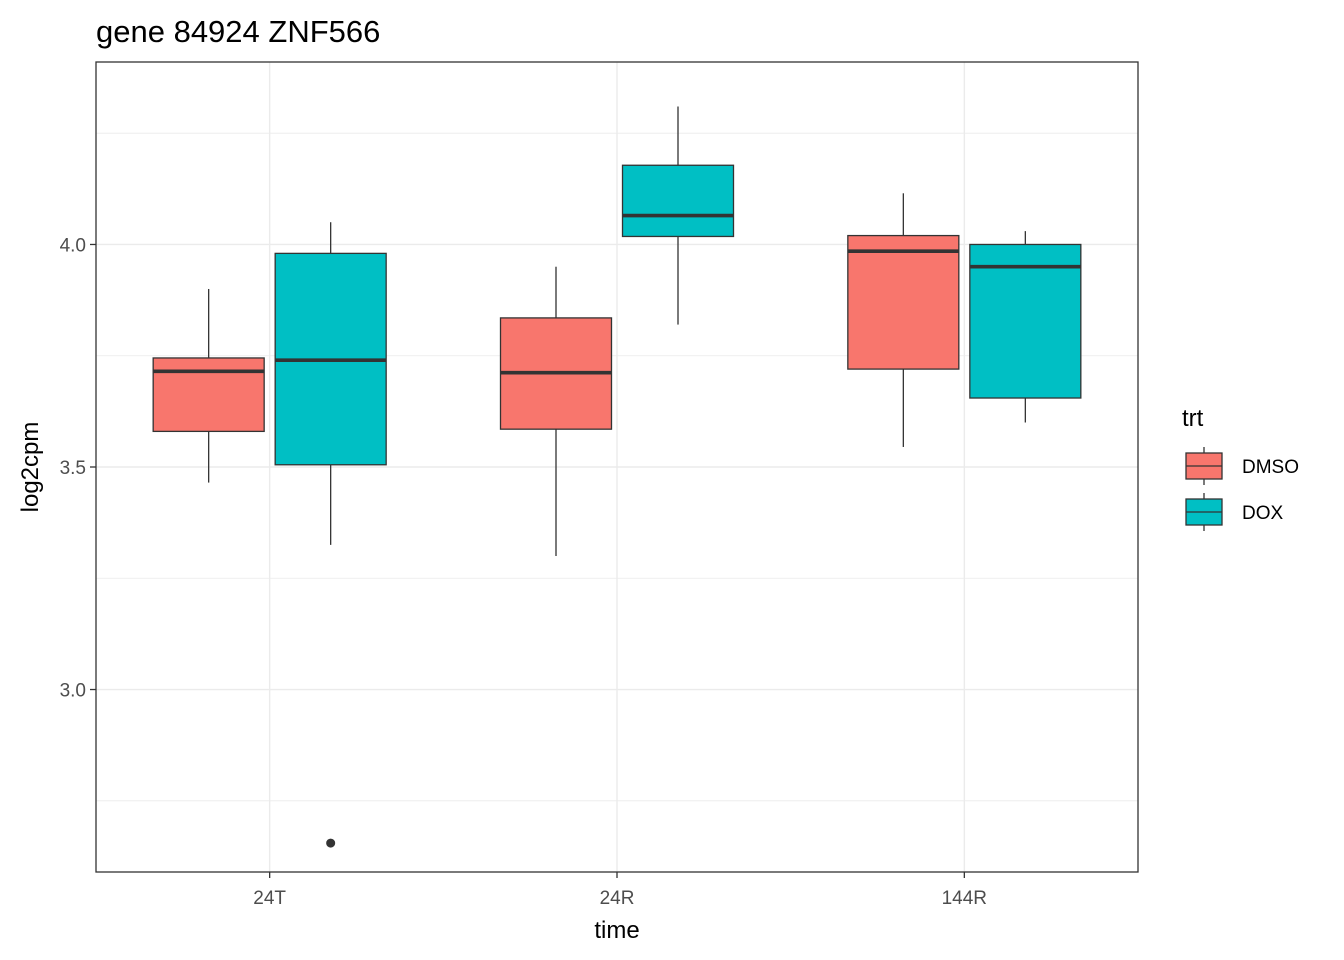  Describe the element at coordinates (73, 468) in the screenshot. I see `y-tick-label: 3.5` at that location.